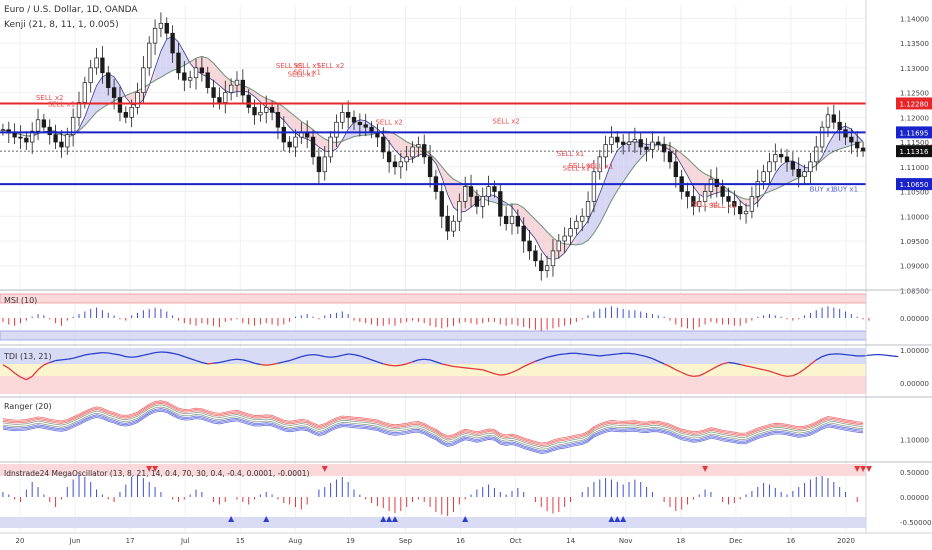 The height and width of the screenshot is (550, 932). I want to click on x-tick-label: Sep, so click(406, 541).